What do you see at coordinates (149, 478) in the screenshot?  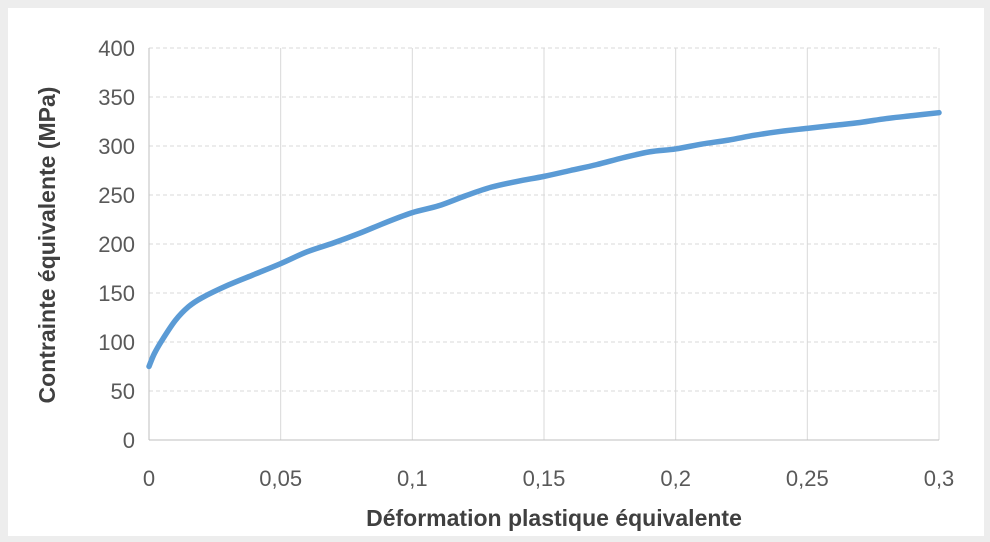 I see `x-tick-label: 0` at bounding box center [149, 478].